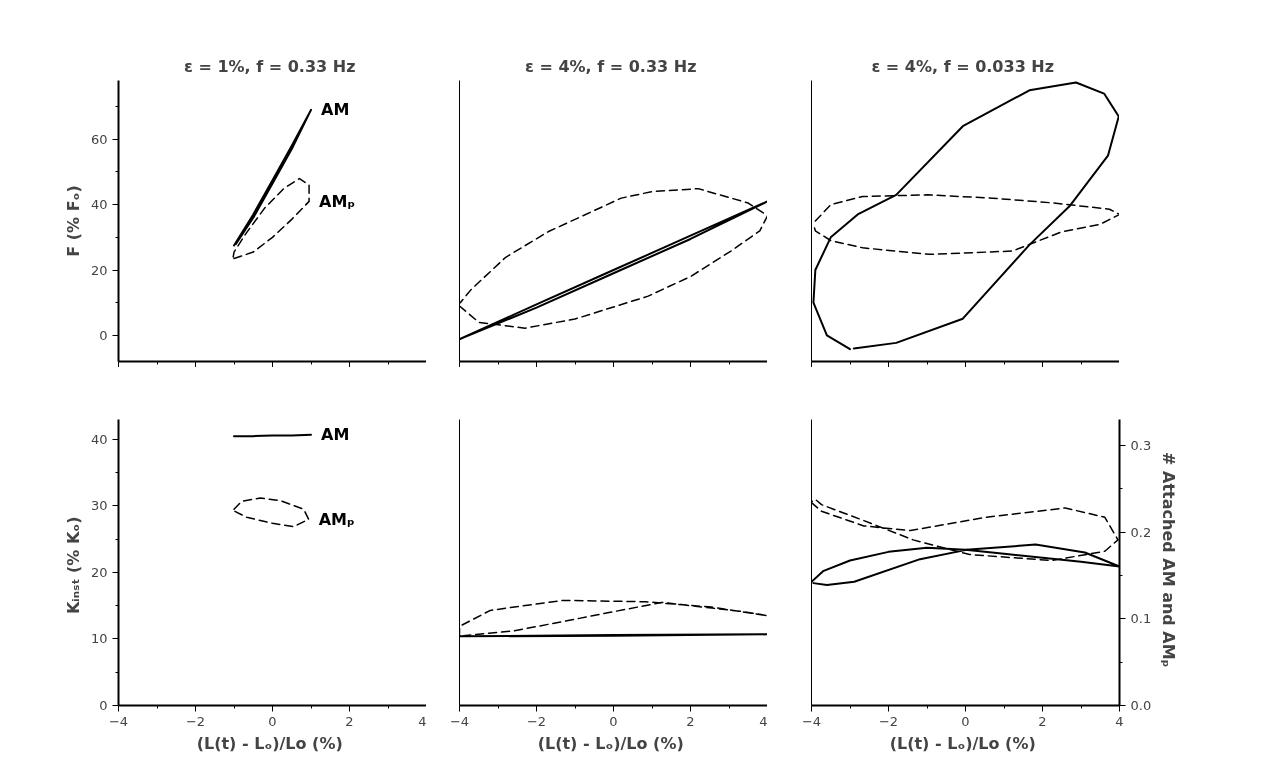 This screenshot has width=1271, height=781. I want to click on text: 0.0, so click(1141, 705).